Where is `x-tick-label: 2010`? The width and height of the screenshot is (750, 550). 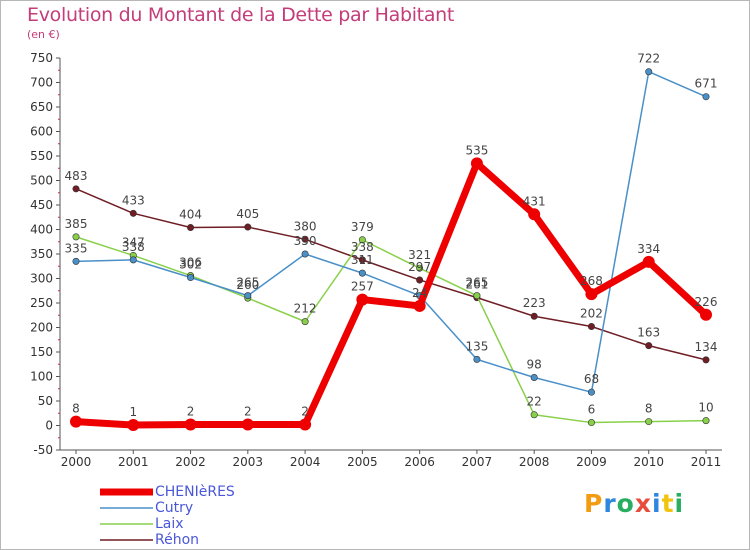 x-tick-label: 2010 is located at coordinates (648, 462).